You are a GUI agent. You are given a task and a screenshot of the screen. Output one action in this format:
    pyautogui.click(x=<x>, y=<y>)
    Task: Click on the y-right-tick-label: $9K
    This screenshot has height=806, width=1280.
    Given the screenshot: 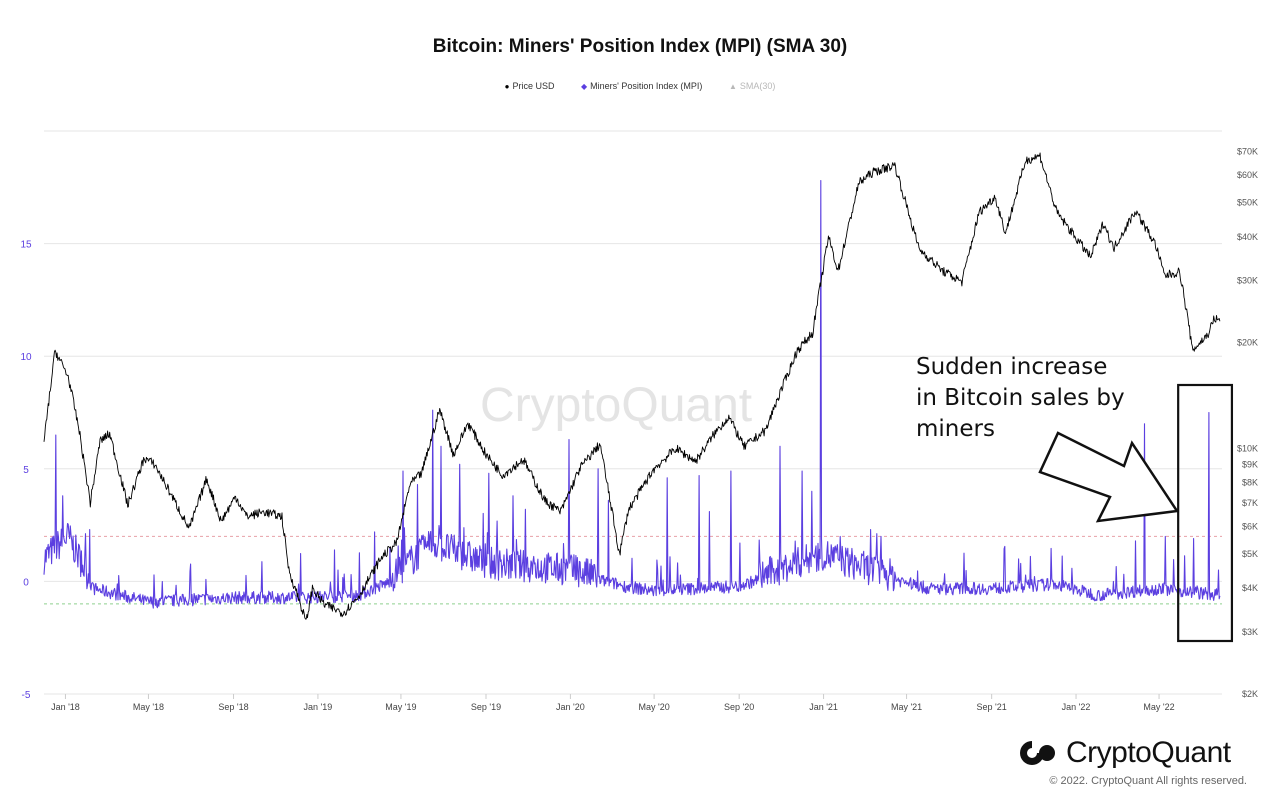 What is the action you would take?
    pyautogui.click(x=1250, y=464)
    